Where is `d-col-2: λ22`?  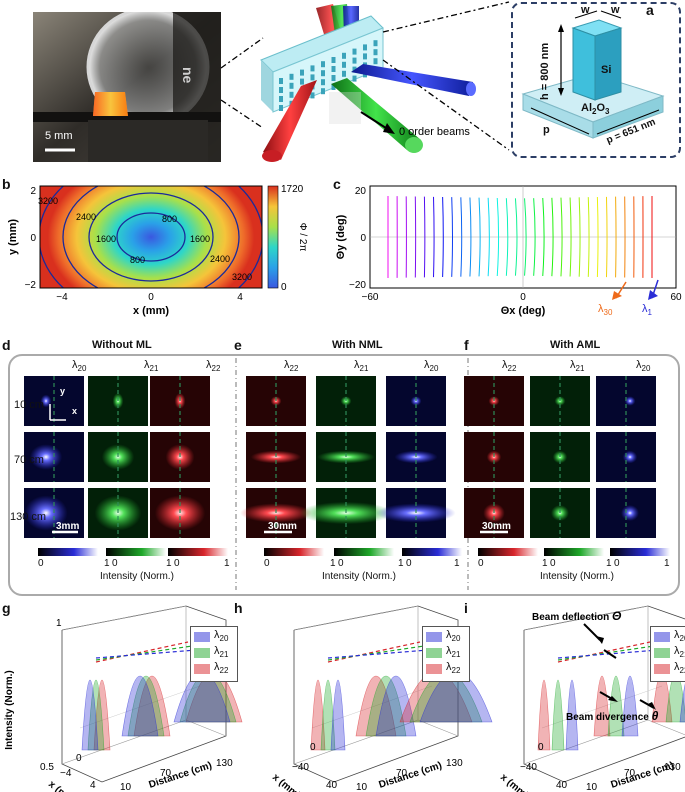 d-col-2: λ22 is located at coordinates (213, 366).